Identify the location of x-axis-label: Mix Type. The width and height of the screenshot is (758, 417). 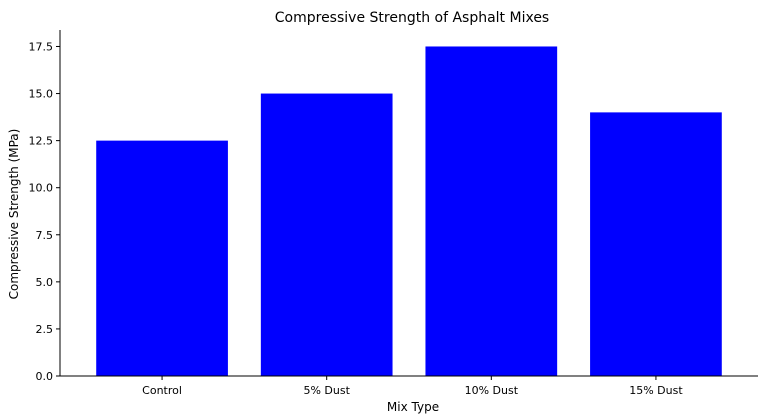
(413, 407).